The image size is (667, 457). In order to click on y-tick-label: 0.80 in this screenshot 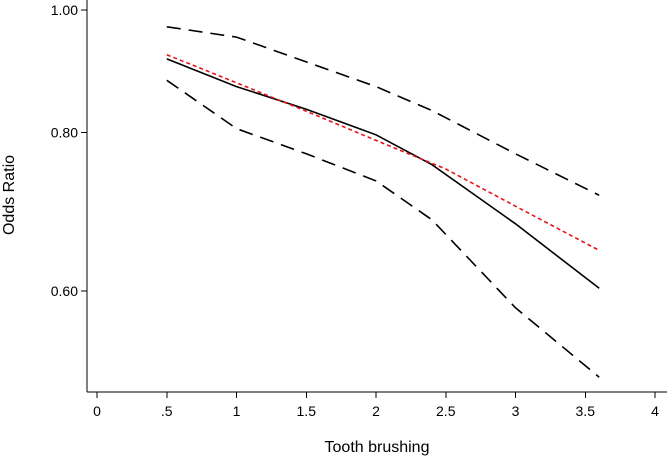, I will do `click(64, 133)`.